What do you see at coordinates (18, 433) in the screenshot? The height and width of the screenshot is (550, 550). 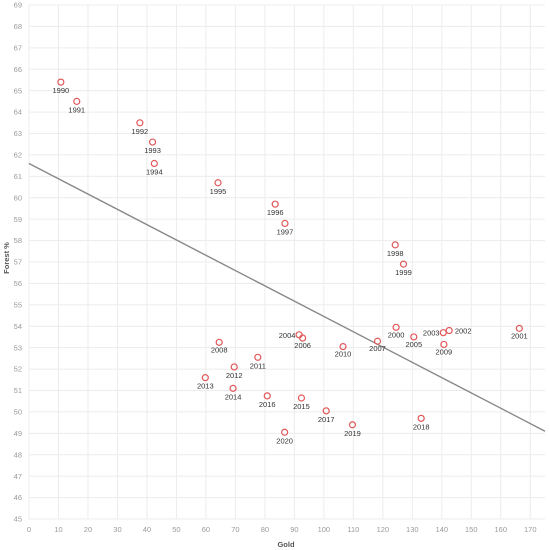 I see `y-tick-label: 49` at bounding box center [18, 433].